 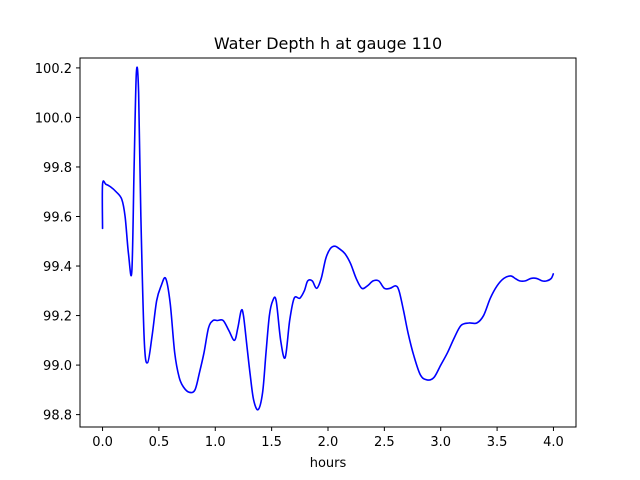 What do you see at coordinates (328, 442) in the screenshot?
I see `x-tick-label: 2.0` at bounding box center [328, 442].